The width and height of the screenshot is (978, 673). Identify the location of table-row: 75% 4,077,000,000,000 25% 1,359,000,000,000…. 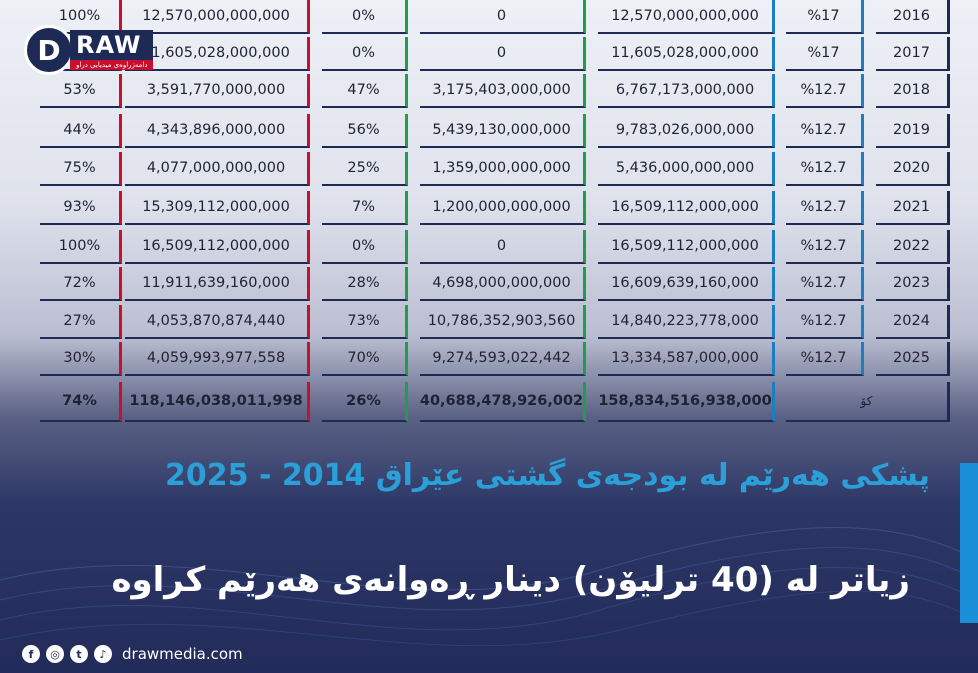
(489, 169).